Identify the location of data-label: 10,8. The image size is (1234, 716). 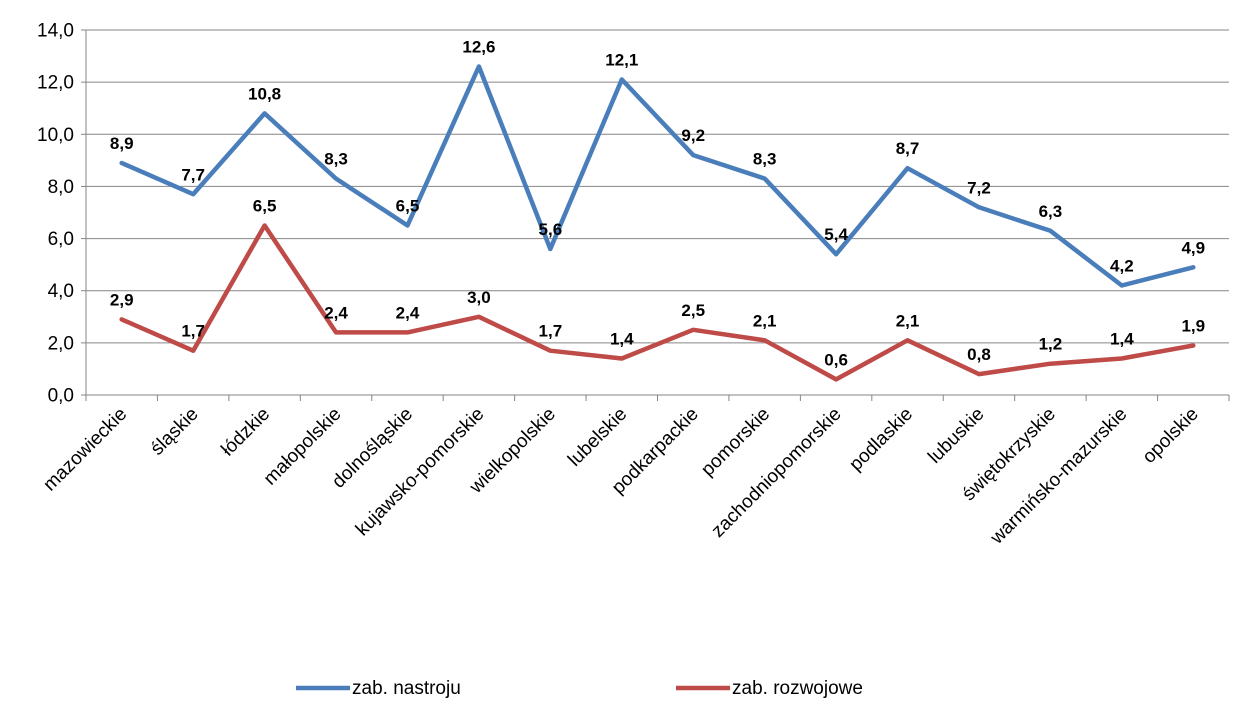
(264, 93).